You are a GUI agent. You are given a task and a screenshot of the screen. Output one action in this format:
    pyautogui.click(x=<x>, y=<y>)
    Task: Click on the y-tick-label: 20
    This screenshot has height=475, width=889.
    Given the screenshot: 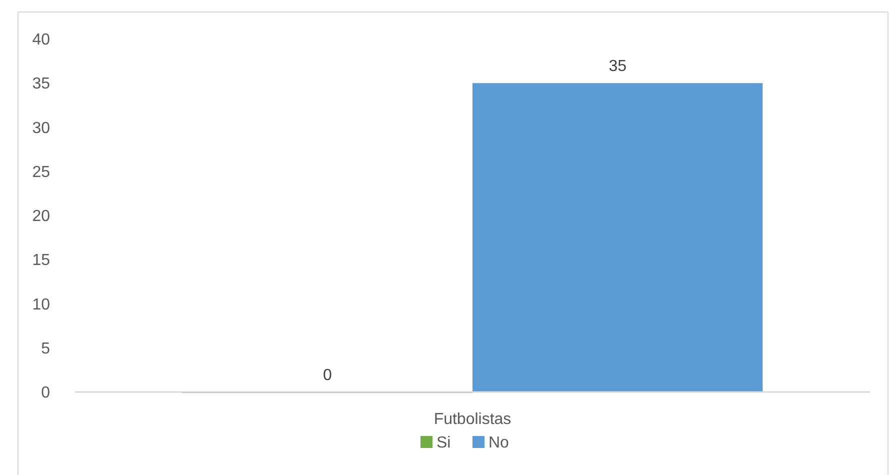 What is the action you would take?
    pyautogui.click(x=41, y=217)
    